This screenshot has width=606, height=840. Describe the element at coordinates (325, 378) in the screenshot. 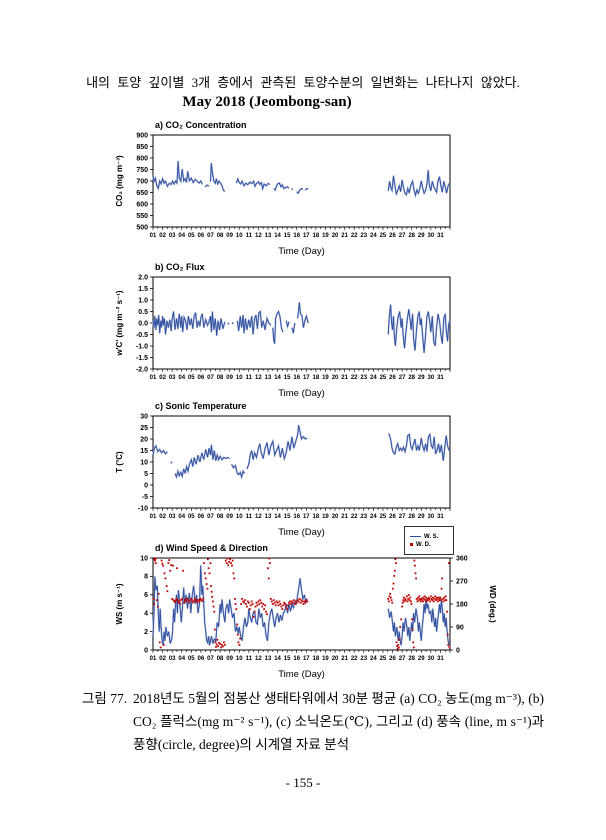

I see `x-tick-label: 19` at that location.